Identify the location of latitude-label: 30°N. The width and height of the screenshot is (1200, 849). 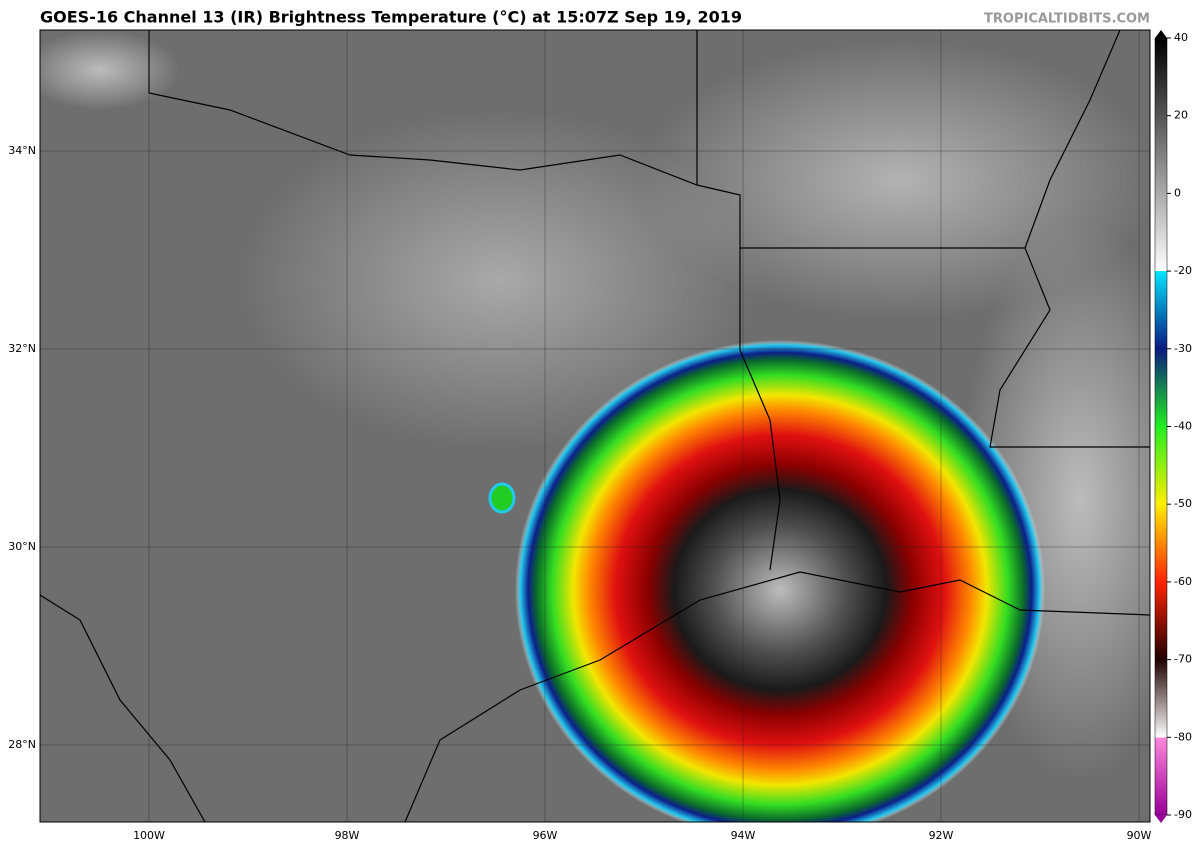
(22, 546).